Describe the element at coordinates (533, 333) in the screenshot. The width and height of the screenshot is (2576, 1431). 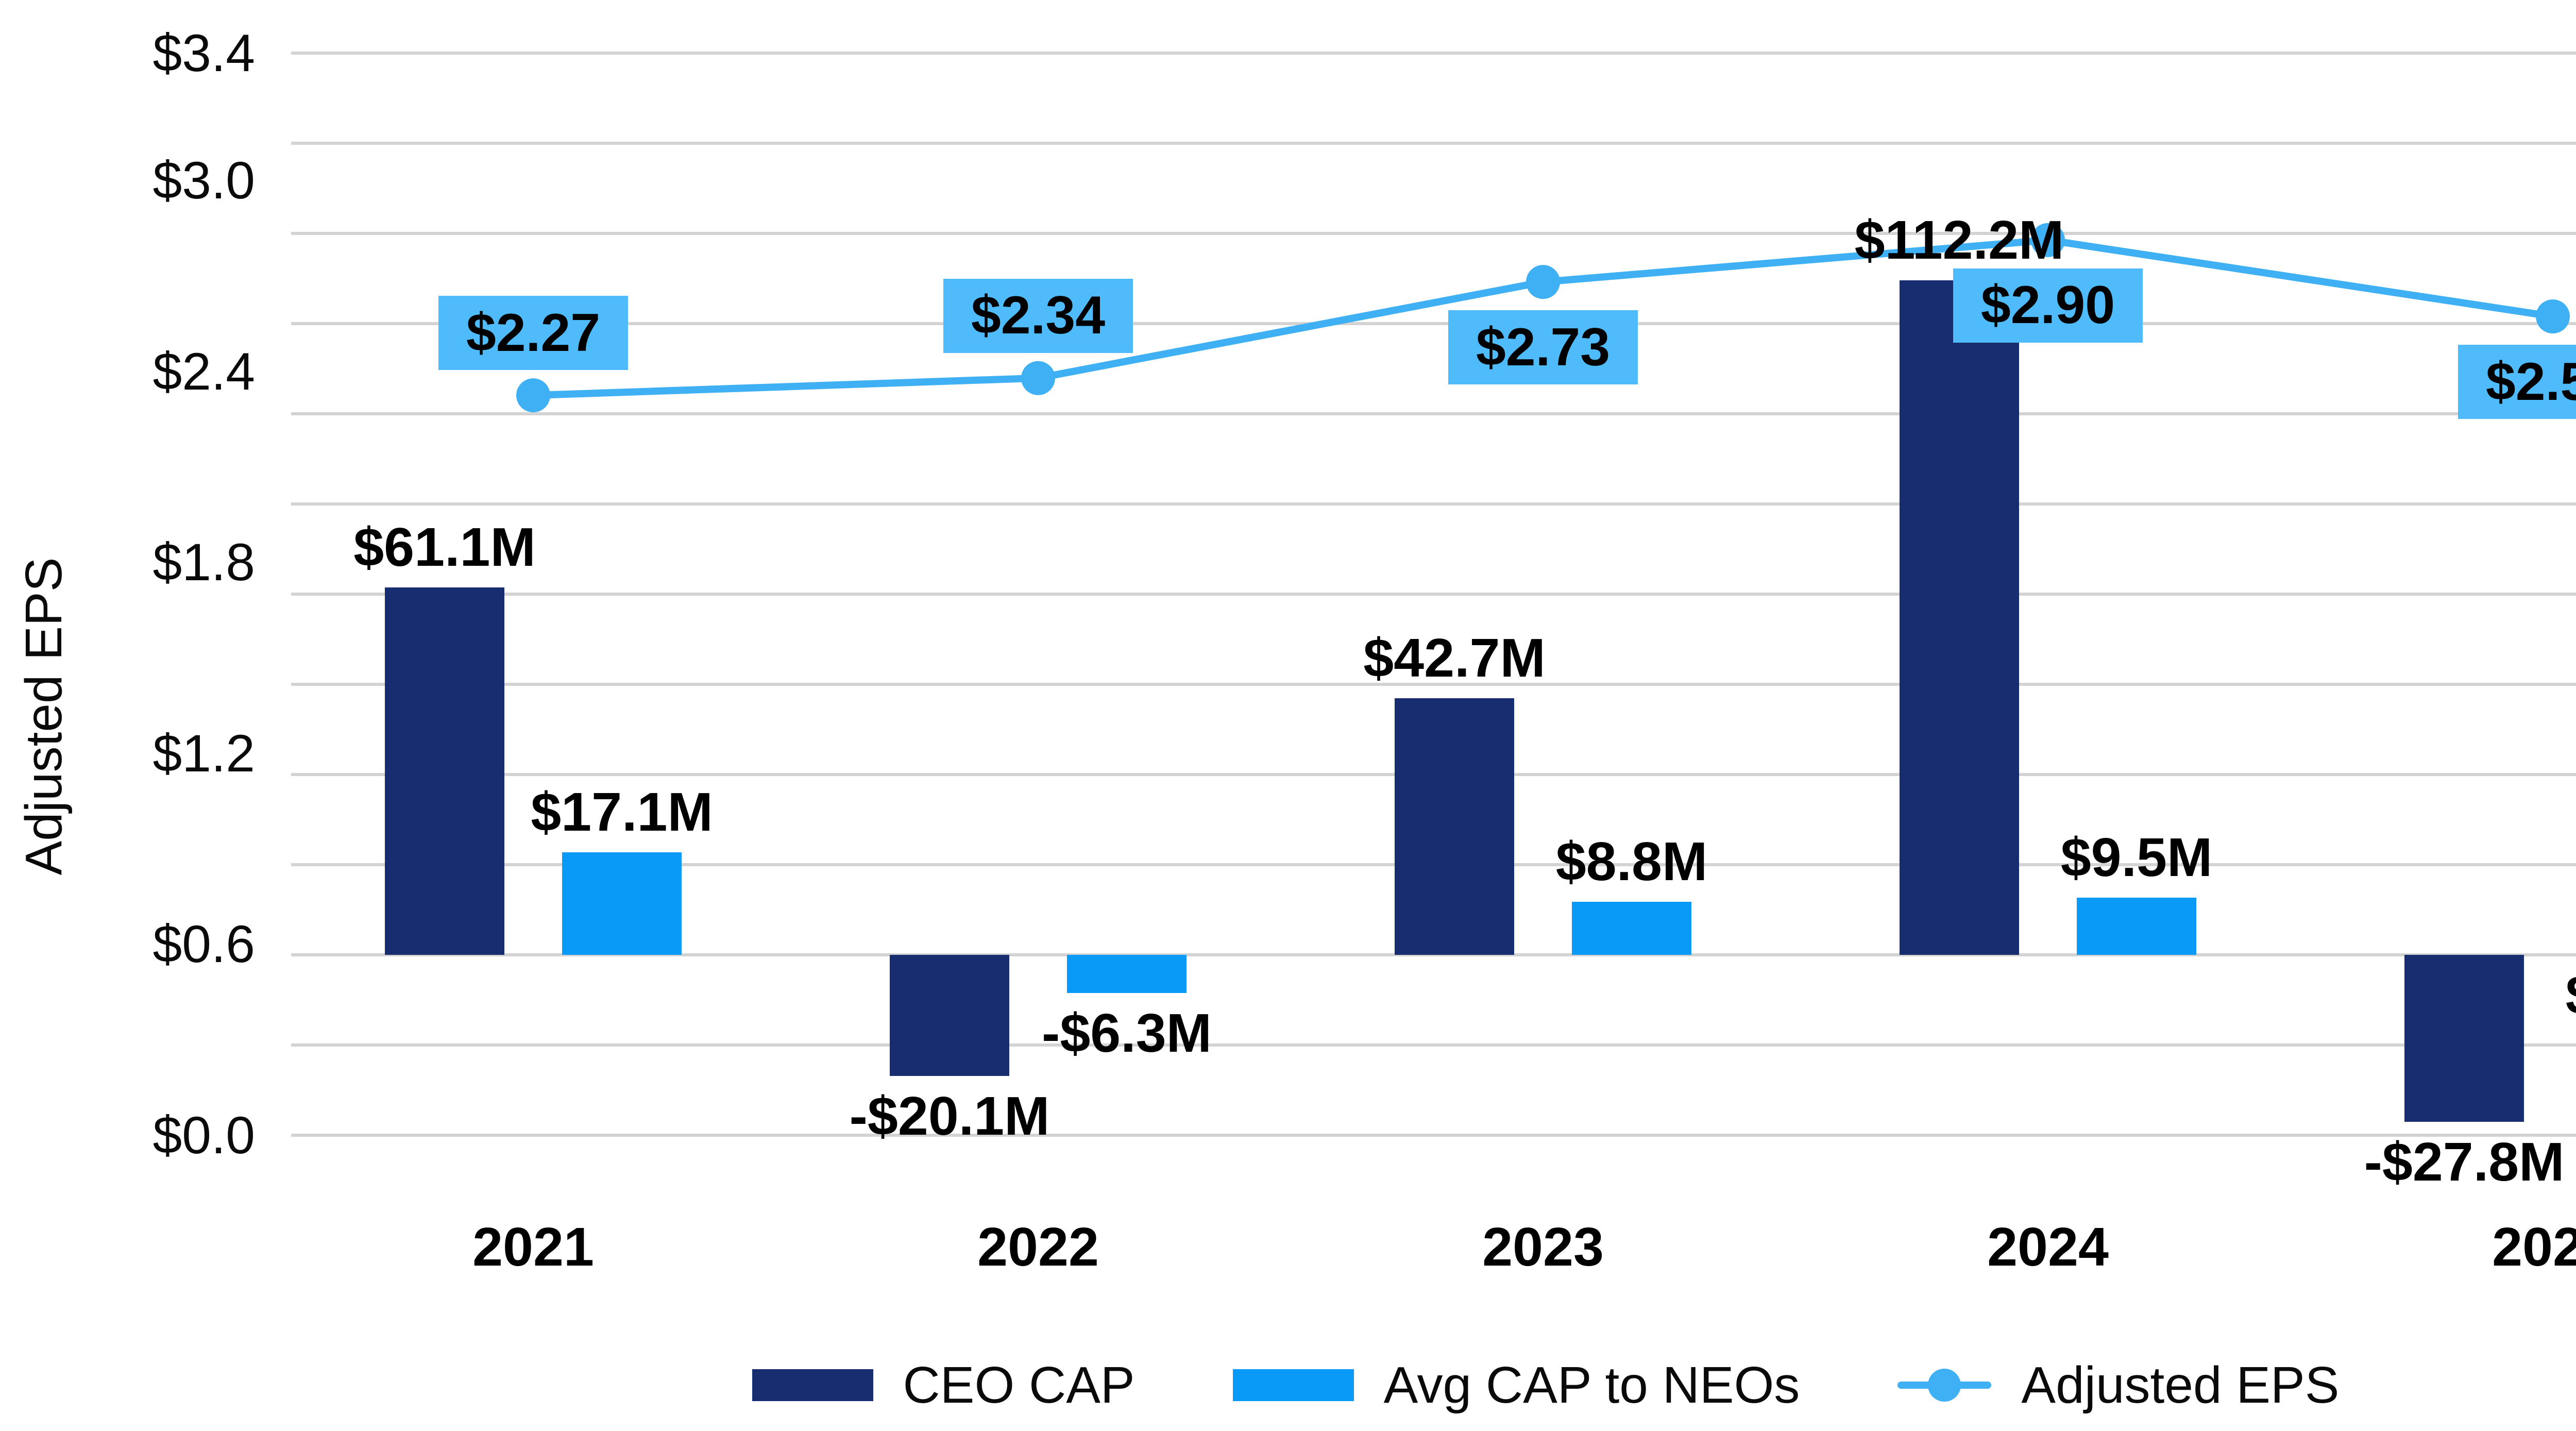
I see `eps-value-label-2021: $2.27` at that location.